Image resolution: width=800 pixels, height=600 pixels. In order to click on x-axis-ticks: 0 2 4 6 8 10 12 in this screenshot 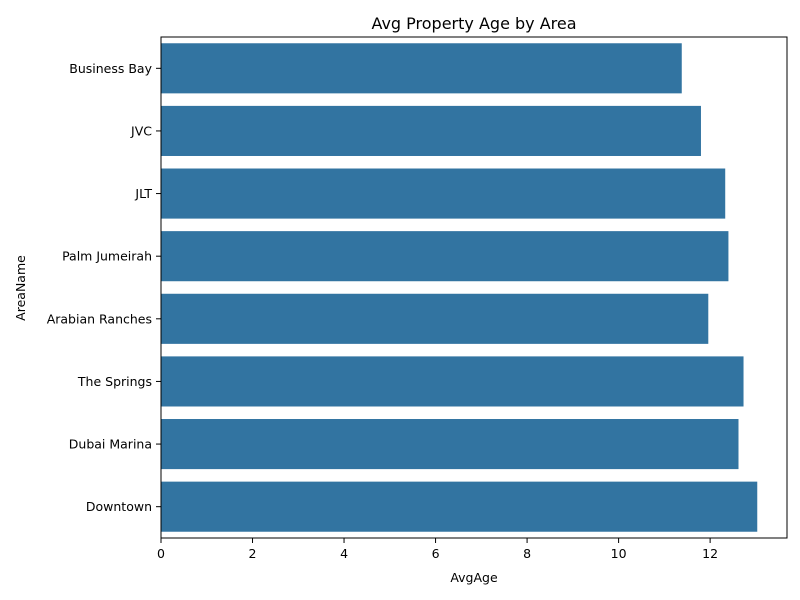, I will do `click(437, 549)`.